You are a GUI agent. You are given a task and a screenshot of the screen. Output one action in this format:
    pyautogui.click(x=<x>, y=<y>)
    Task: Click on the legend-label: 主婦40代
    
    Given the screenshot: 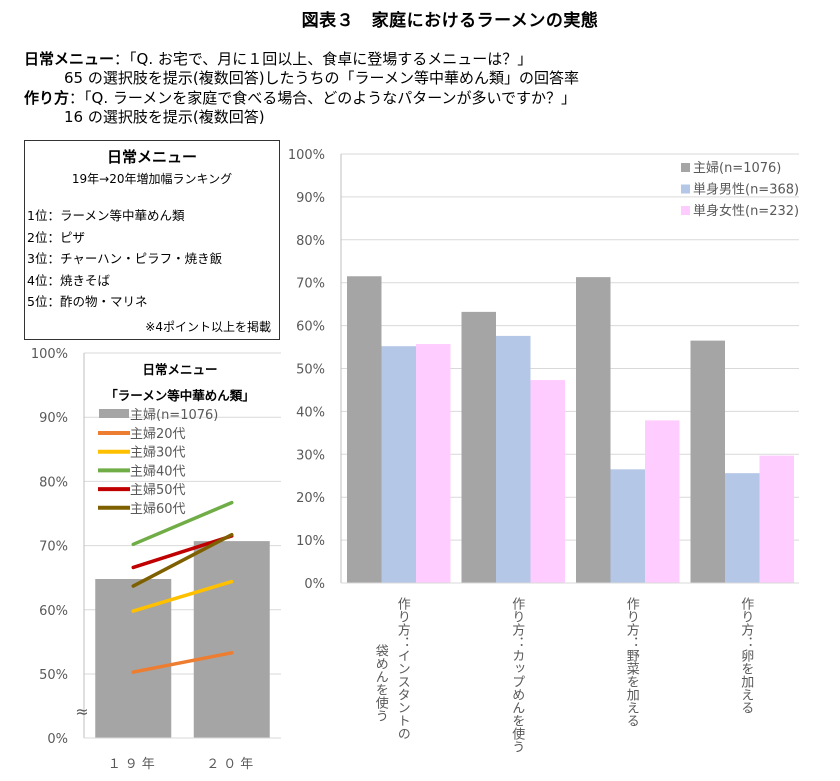 What is the action you would take?
    pyautogui.click(x=158, y=471)
    